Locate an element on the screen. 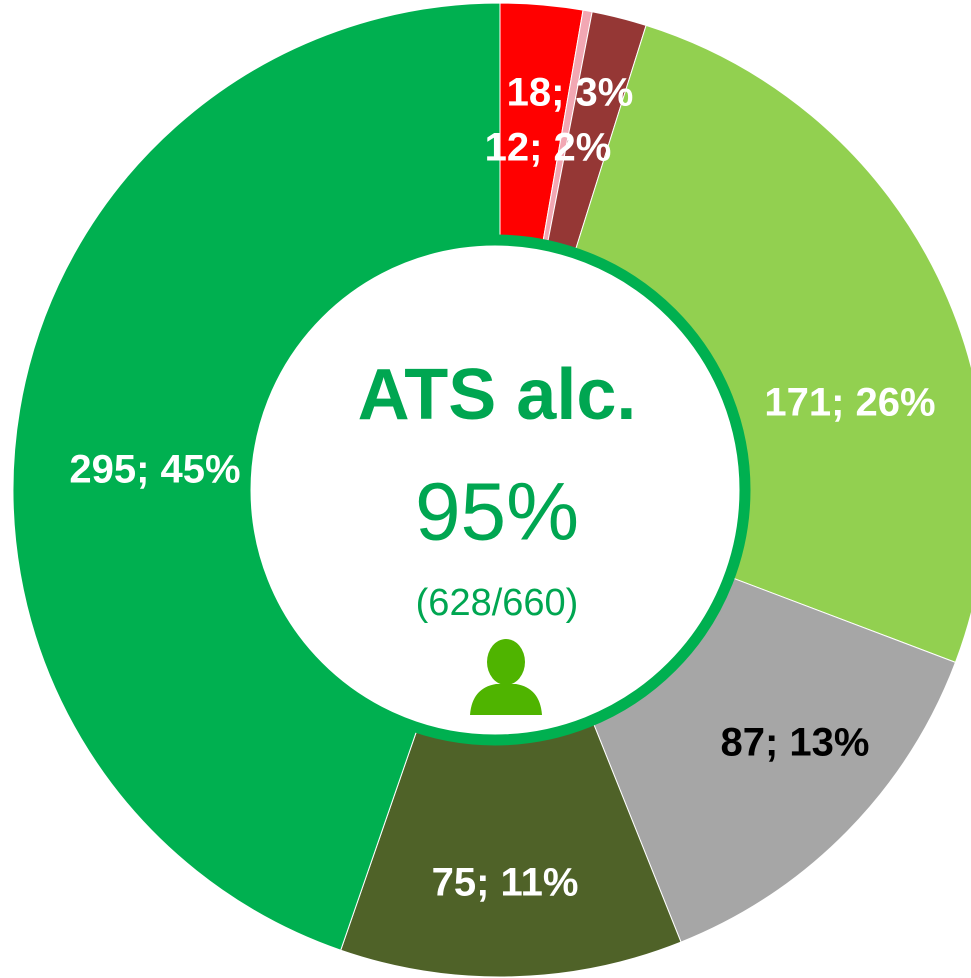  center-detail: (628/660) is located at coordinates (497, 603).